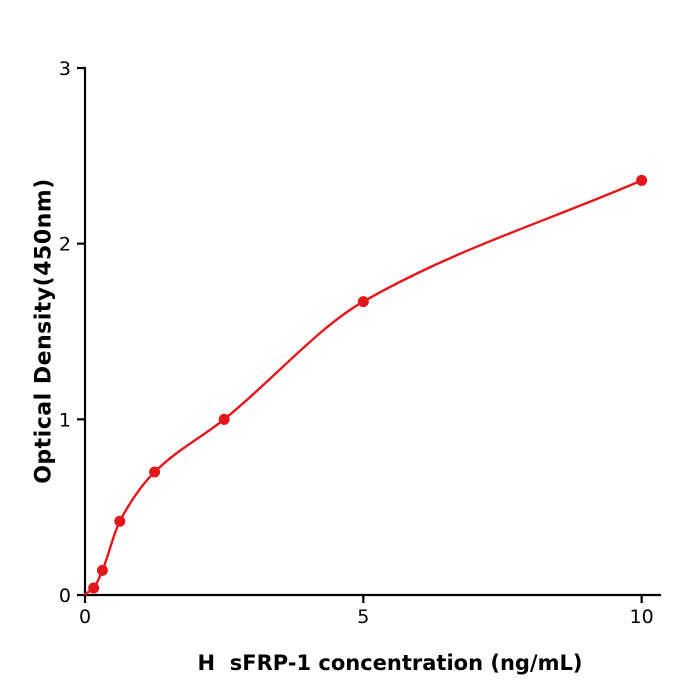 This screenshot has height=700, width=700. I want to click on x-tick-label: 10, so click(642, 617).